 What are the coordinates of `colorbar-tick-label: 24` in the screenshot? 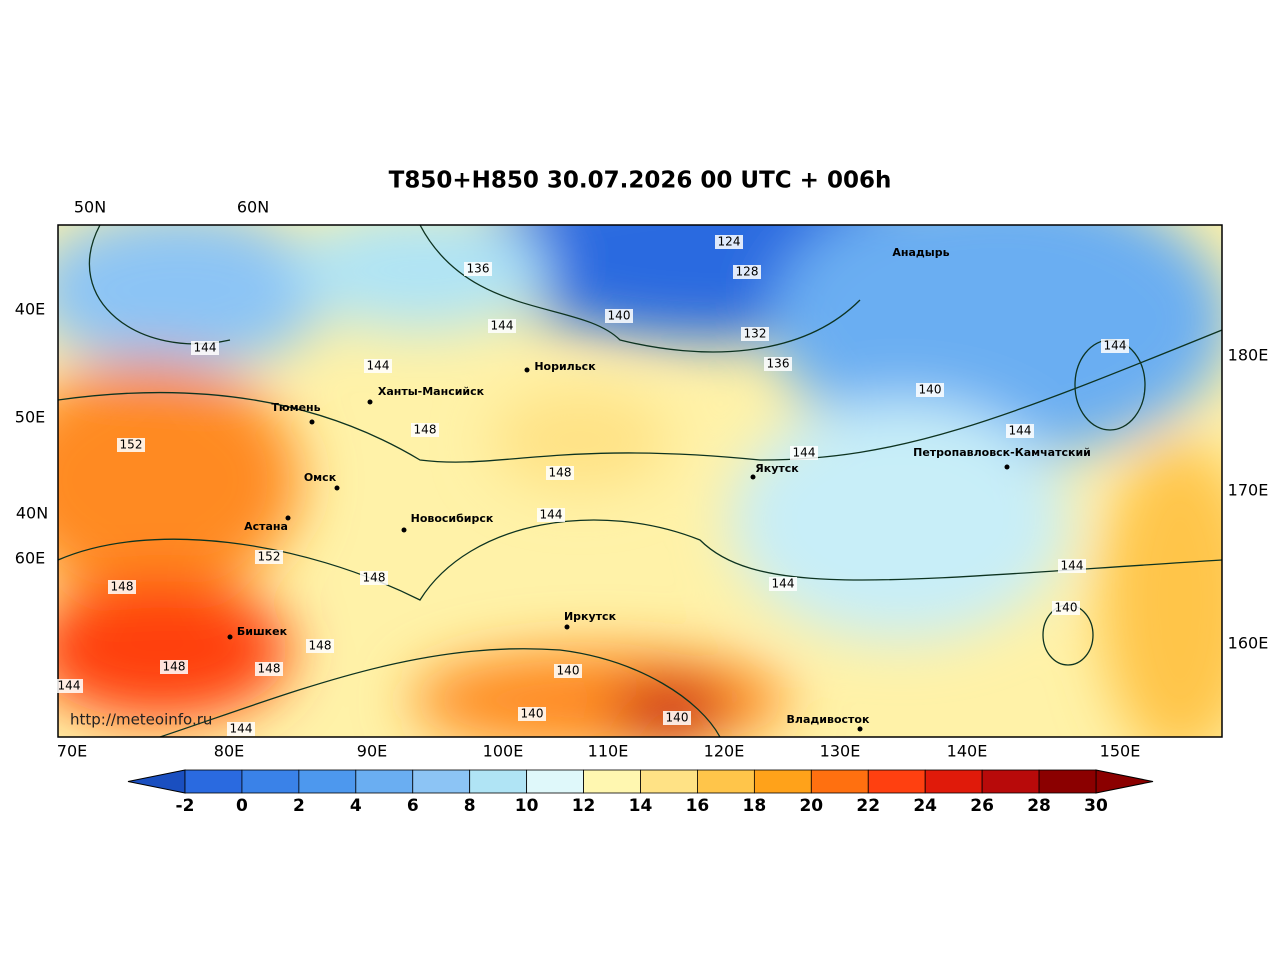 It's located at (925, 806).